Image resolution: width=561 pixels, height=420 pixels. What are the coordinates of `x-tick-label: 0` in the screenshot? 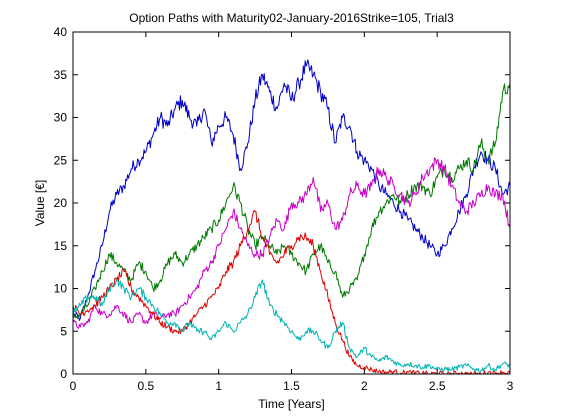 It's located at (73, 386).